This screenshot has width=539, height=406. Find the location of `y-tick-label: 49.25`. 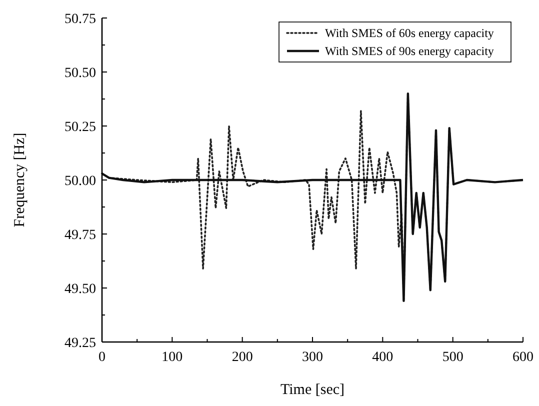

y-tick-label: 49.25 is located at coordinates (80, 343).